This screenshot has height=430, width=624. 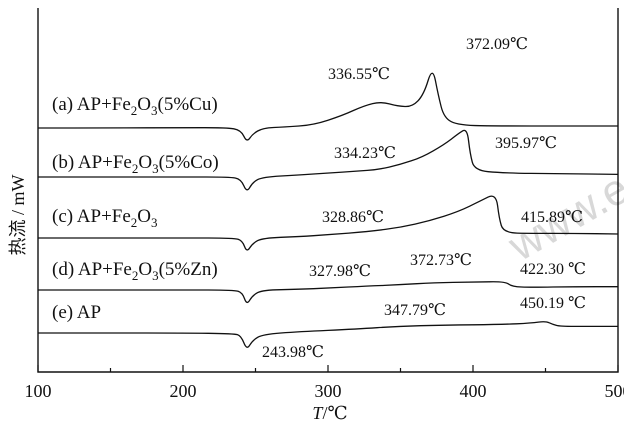 What do you see at coordinates (328, 292) in the screenshot?
I see `series-d-line` at bounding box center [328, 292].